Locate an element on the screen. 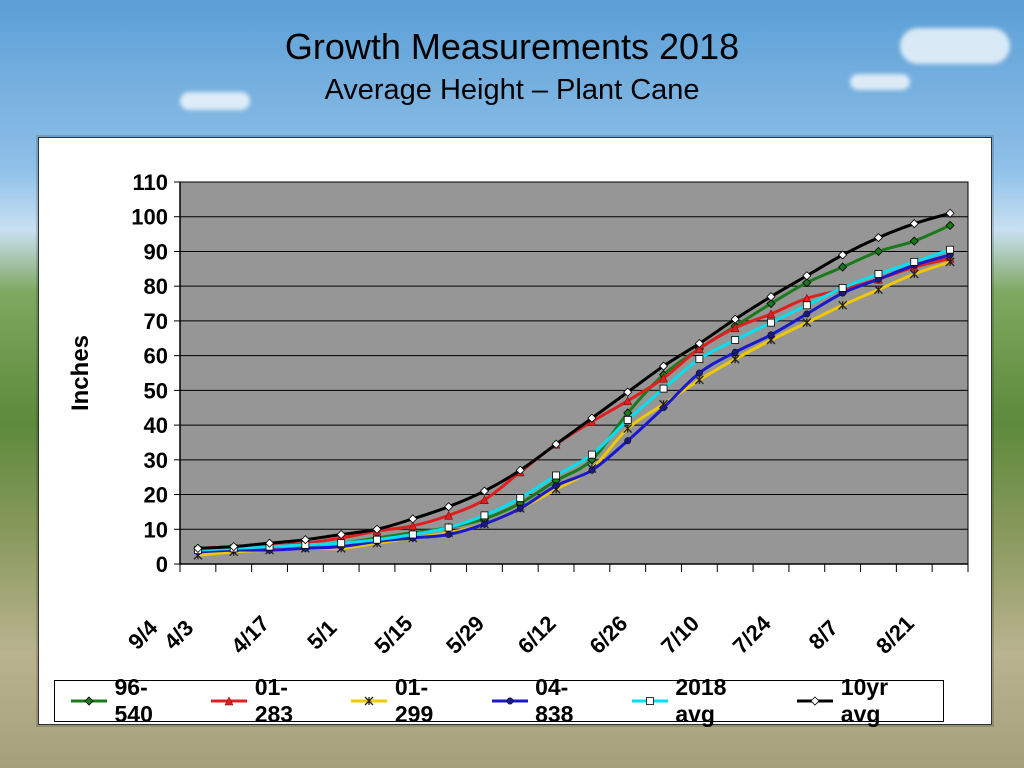 The width and height of the screenshot is (1024, 768). y-tick-label: 30 is located at coordinates (156, 460).